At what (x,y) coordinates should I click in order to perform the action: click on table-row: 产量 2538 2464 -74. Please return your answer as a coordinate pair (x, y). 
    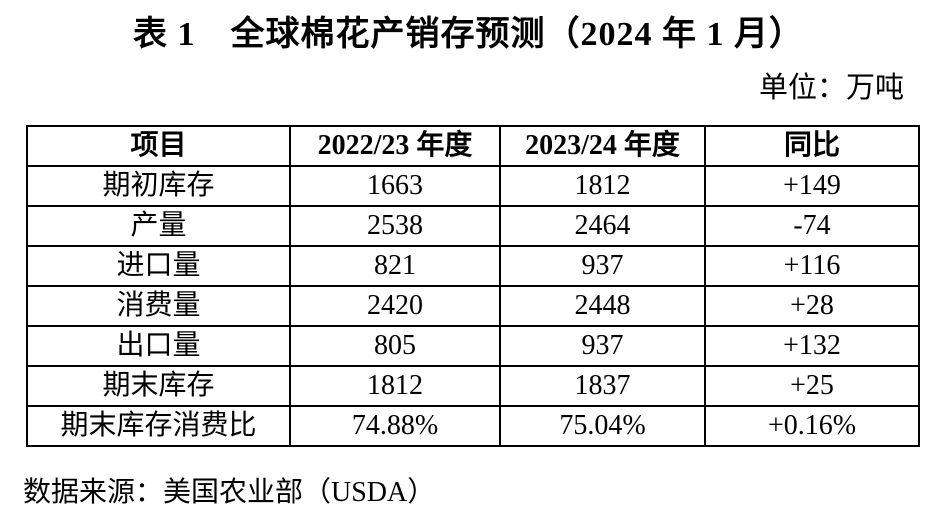
    Looking at the image, I should click on (473, 226).